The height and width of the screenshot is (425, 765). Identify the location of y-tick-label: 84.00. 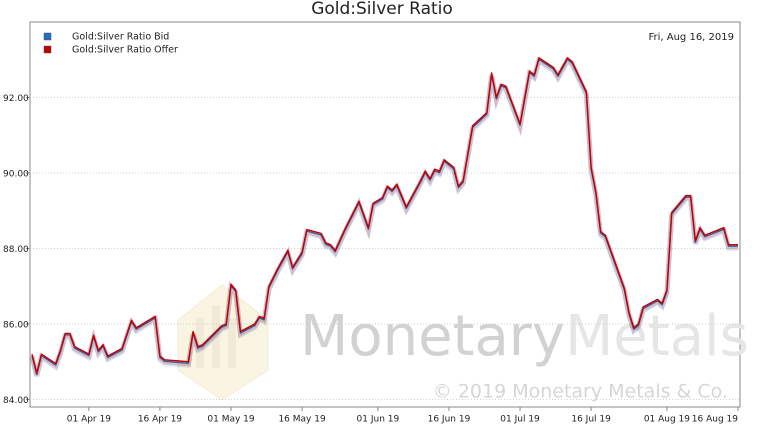
(16, 401).